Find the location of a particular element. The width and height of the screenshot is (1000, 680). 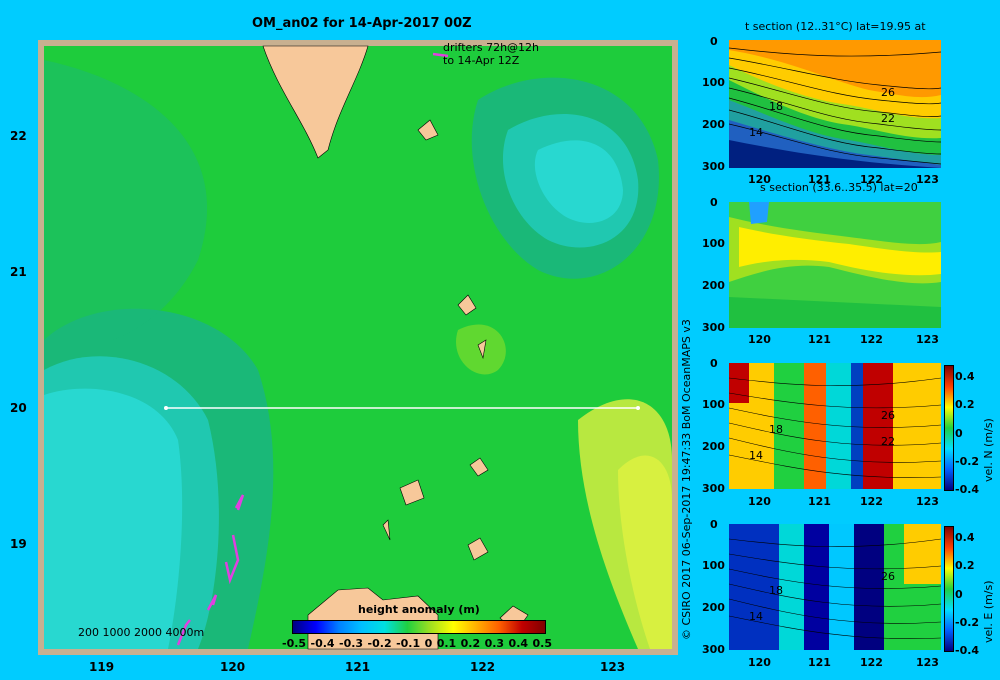

lat-tick: 20 is located at coordinates (18, 408).